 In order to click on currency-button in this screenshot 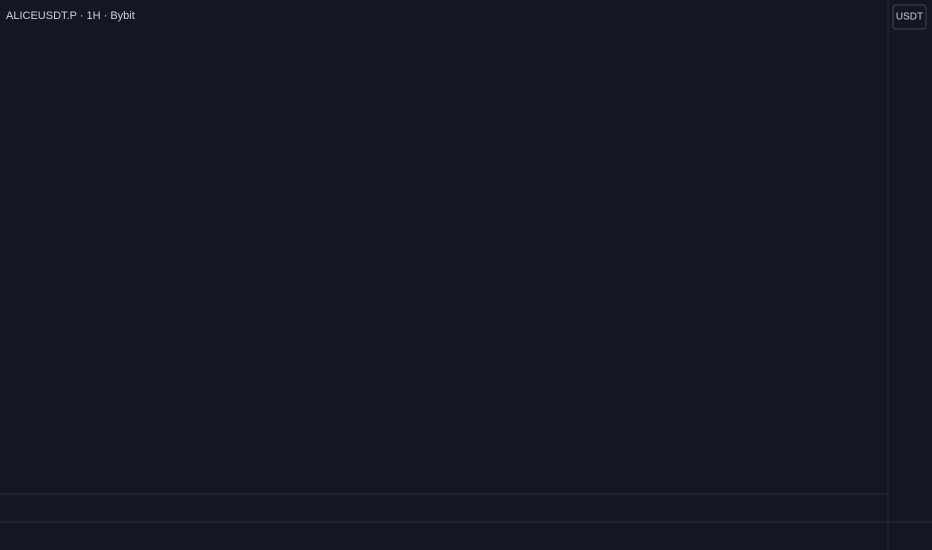, I will do `click(909, 17)`.